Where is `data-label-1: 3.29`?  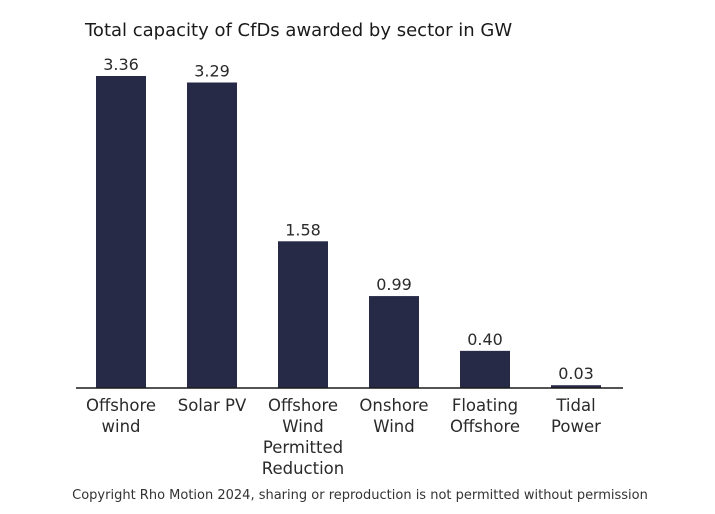 data-label-1: 3.29 is located at coordinates (212, 71).